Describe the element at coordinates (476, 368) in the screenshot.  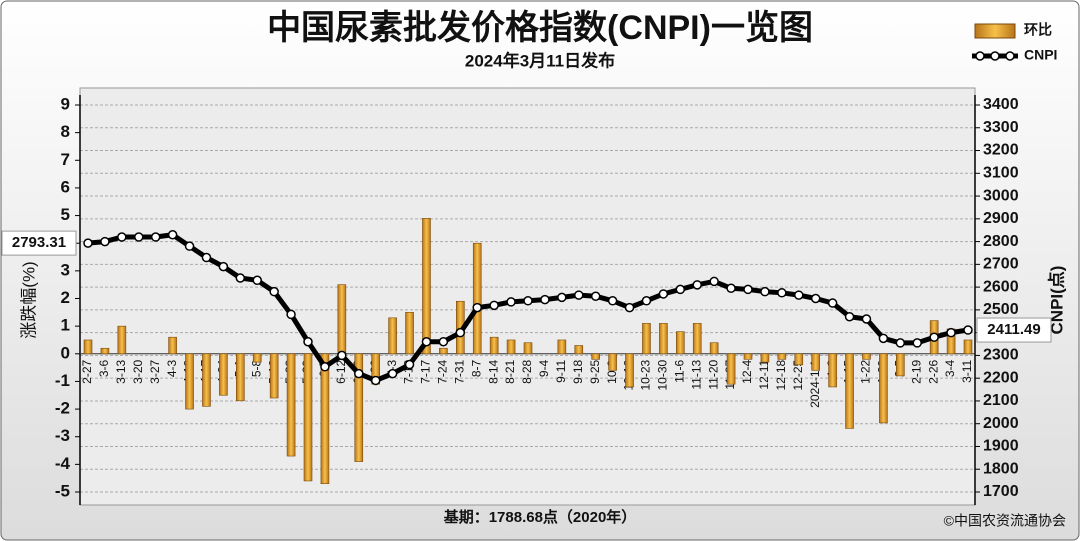
I see `x-tick-label: 8-7` at that location.